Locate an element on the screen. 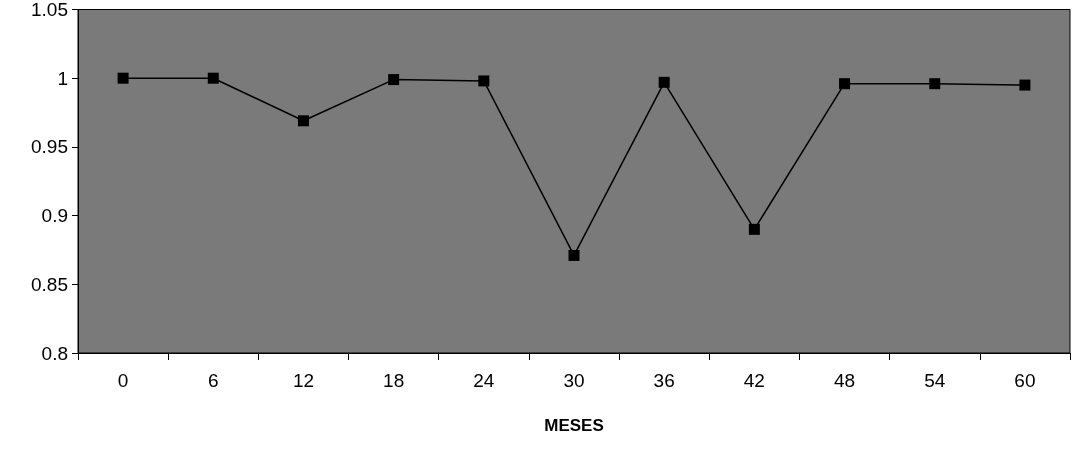 The width and height of the screenshot is (1076, 455). y-tick-label: 0.8 is located at coordinates (54, 353).